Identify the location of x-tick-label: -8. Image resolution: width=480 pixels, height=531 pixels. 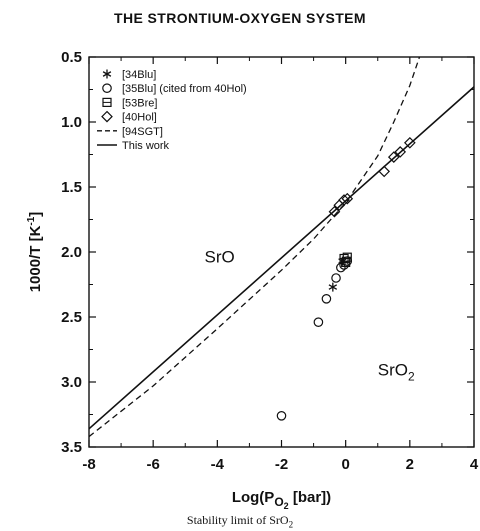
(88, 464).